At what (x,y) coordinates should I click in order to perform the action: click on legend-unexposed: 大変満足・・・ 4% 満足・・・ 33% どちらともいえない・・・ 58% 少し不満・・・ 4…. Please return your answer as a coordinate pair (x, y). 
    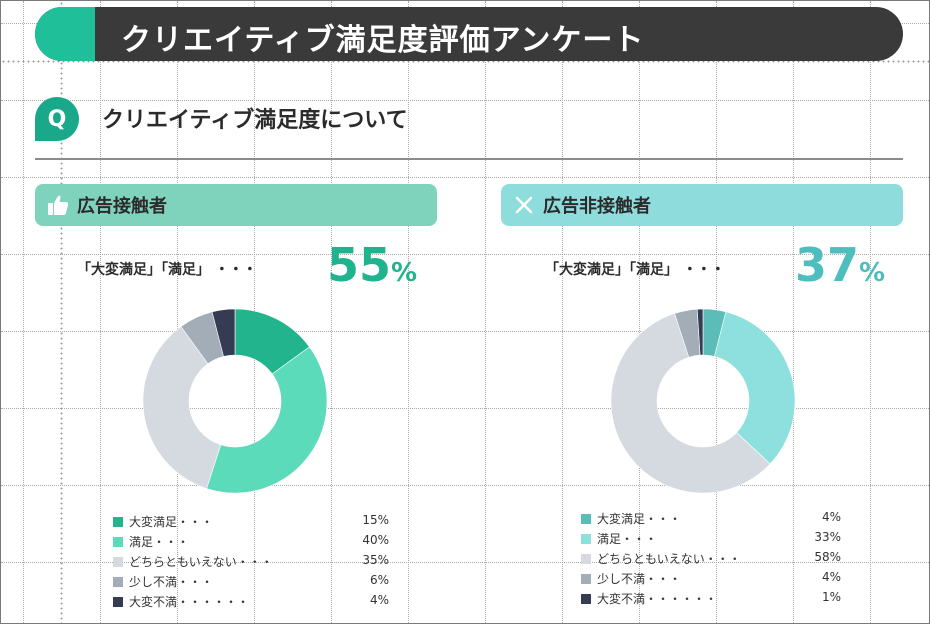
    Looking at the image, I should click on (716, 559).